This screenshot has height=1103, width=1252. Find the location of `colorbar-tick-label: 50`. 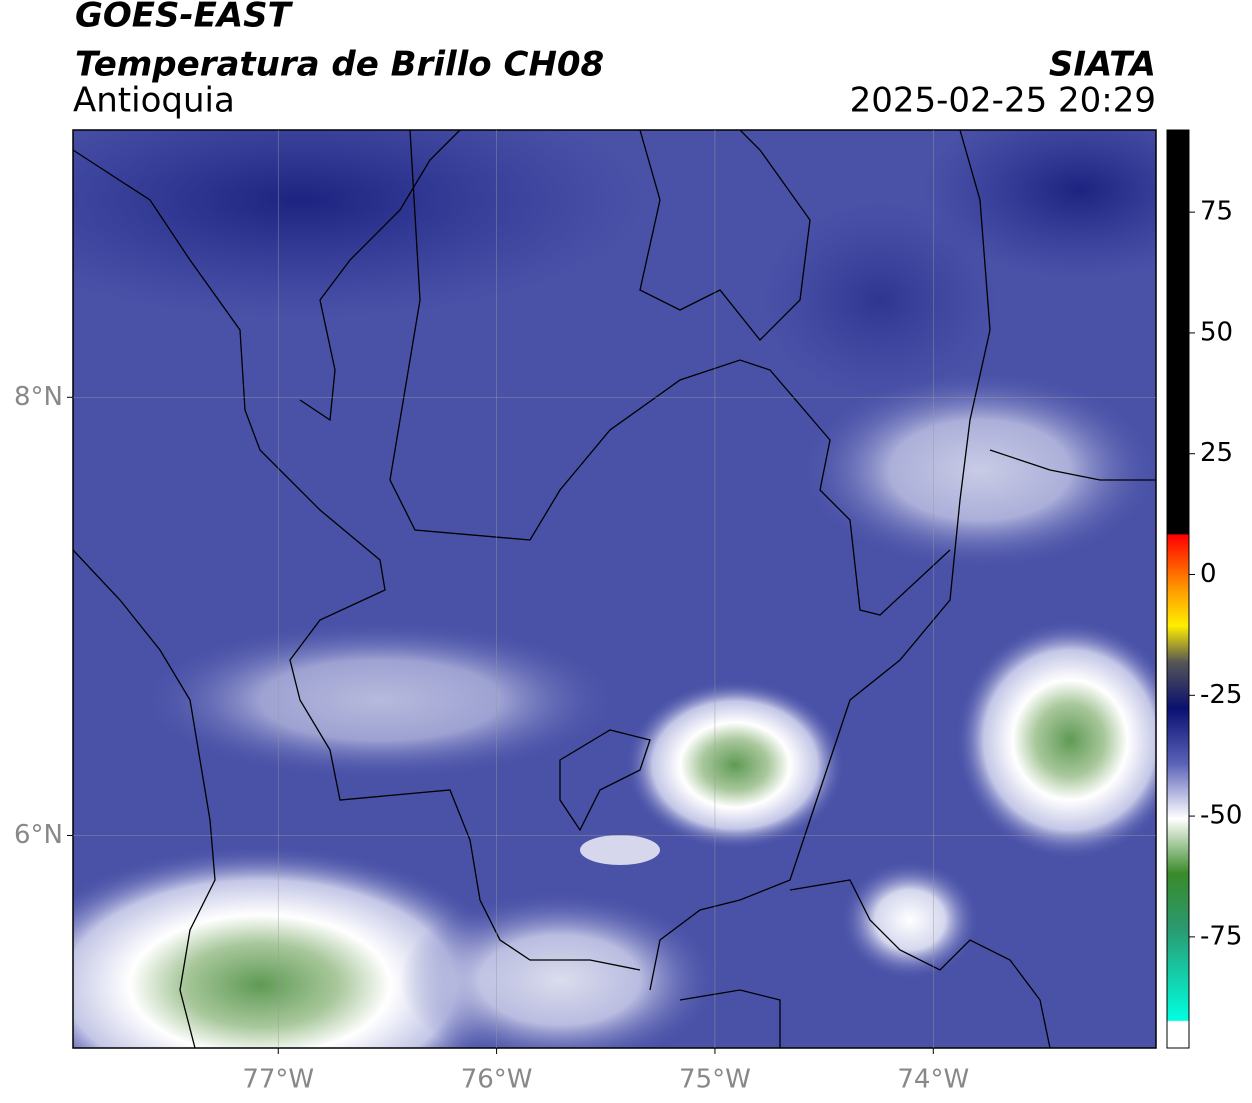

colorbar-tick-label: 50 is located at coordinates (1216, 332).